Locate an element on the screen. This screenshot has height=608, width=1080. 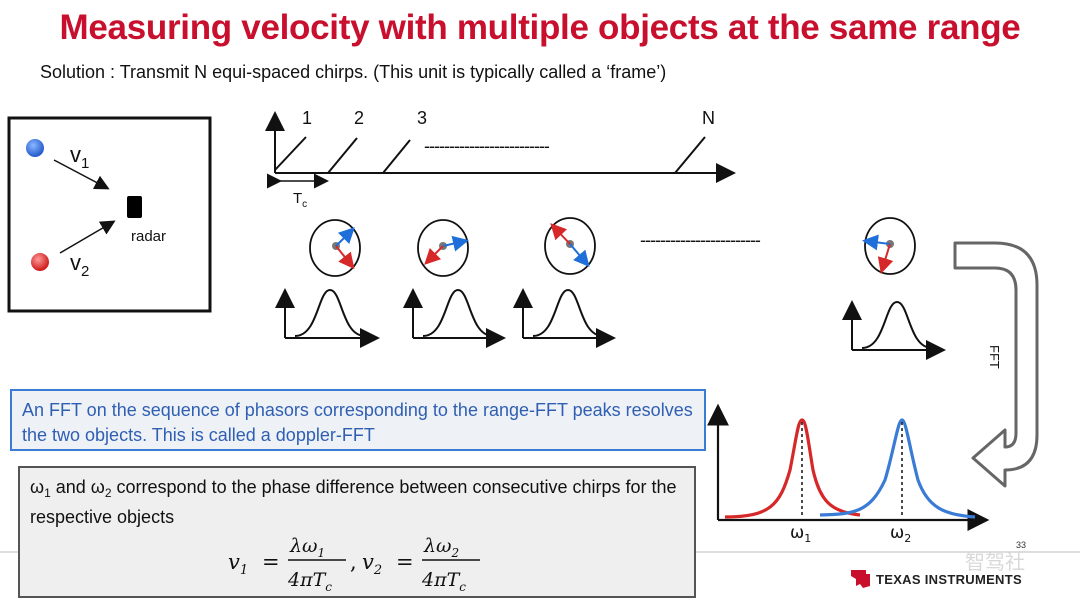
chirp-label-3: 3 is located at coordinates (422, 118).